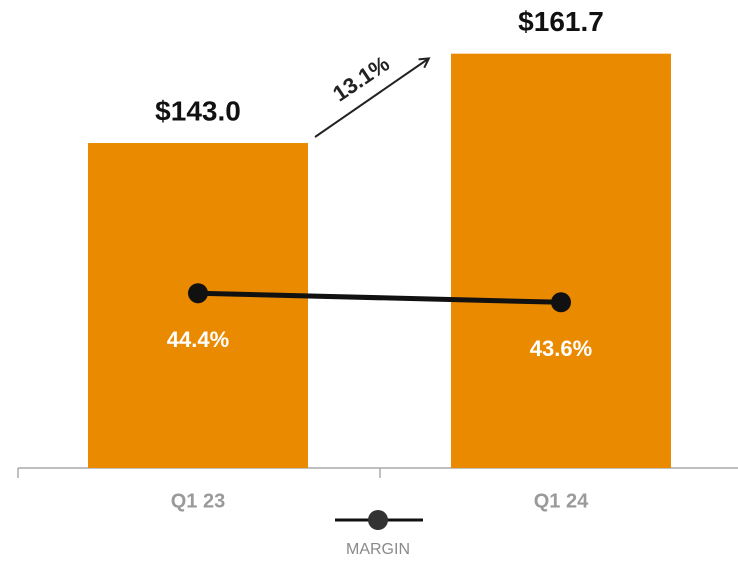  Describe the element at coordinates (379, 297) in the screenshot. I see `margin-line` at that location.